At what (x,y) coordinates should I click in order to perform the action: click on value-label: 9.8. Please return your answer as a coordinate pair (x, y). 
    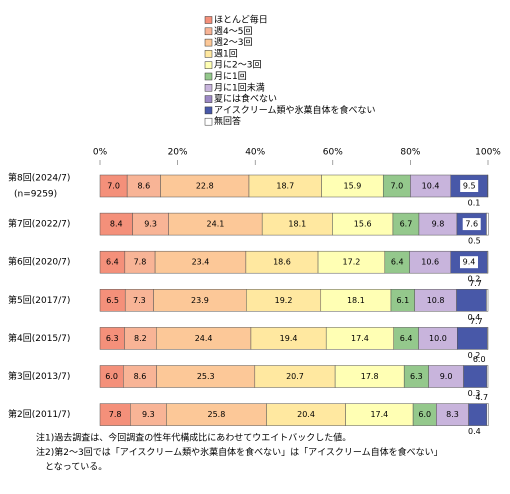
    Looking at the image, I should click on (438, 224).